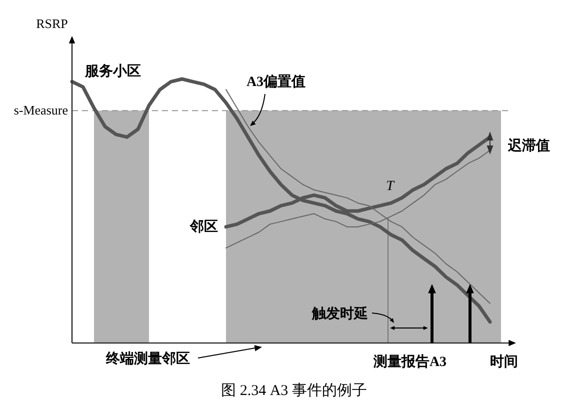 This screenshot has height=415, width=588. Describe the element at coordinates (504, 362) in the screenshot. I see `x-axis-title: 时间` at that location.